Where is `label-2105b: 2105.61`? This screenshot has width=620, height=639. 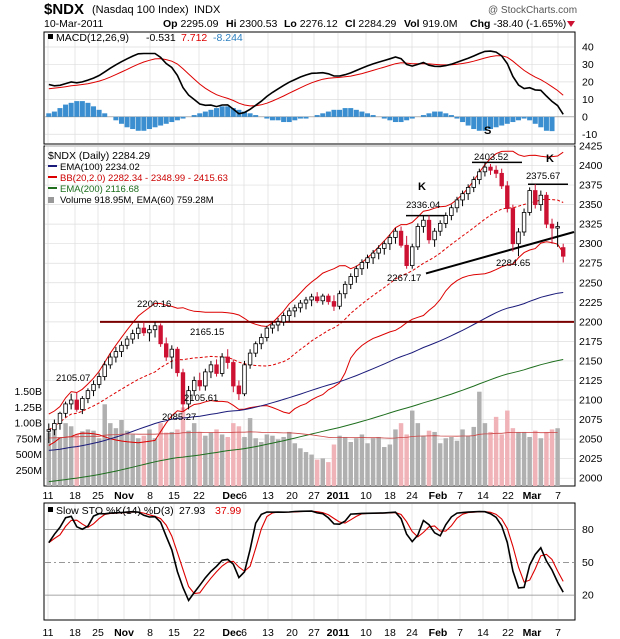
label-2105b: 2105.61 is located at coordinates (201, 398).